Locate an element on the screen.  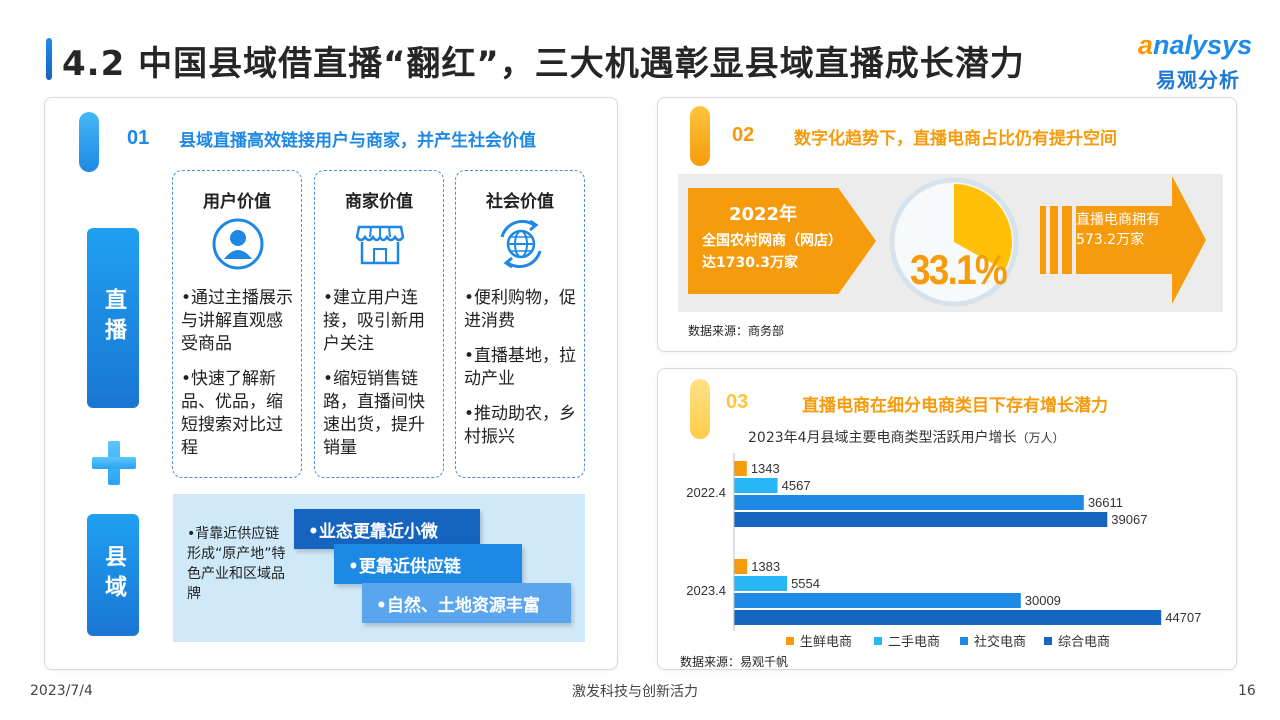
footer-slogan: 激发科技与创新活力 is located at coordinates (635, 692).